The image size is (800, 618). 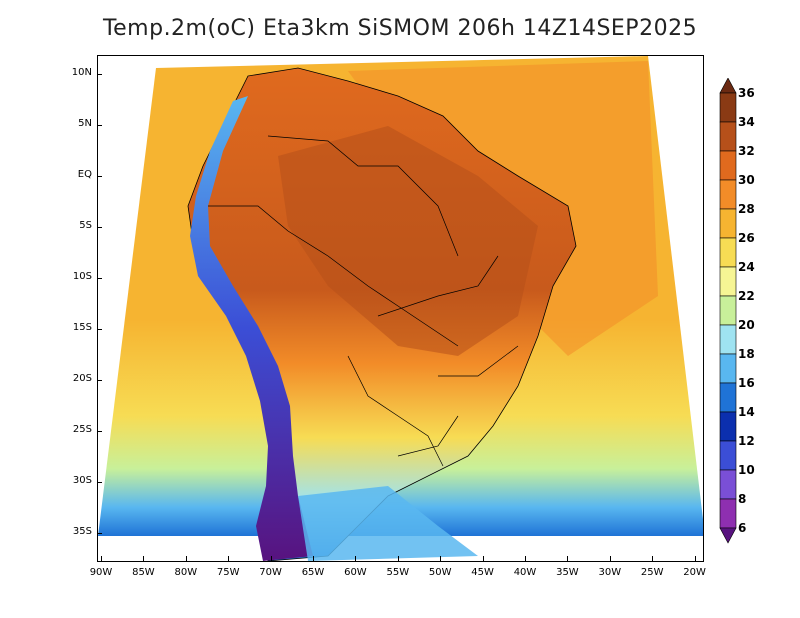 I want to click on colorbar-top-arrow, so click(x=728, y=86).